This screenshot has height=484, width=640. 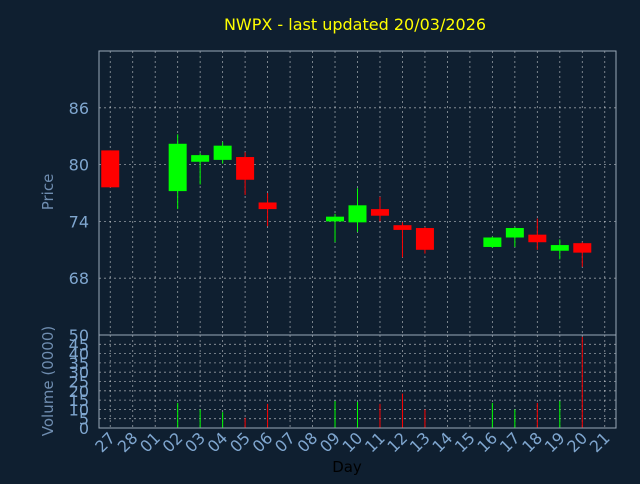 What do you see at coordinates (347, 467) in the screenshot?
I see `x-axis-label: Day` at bounding box center [347, 467].